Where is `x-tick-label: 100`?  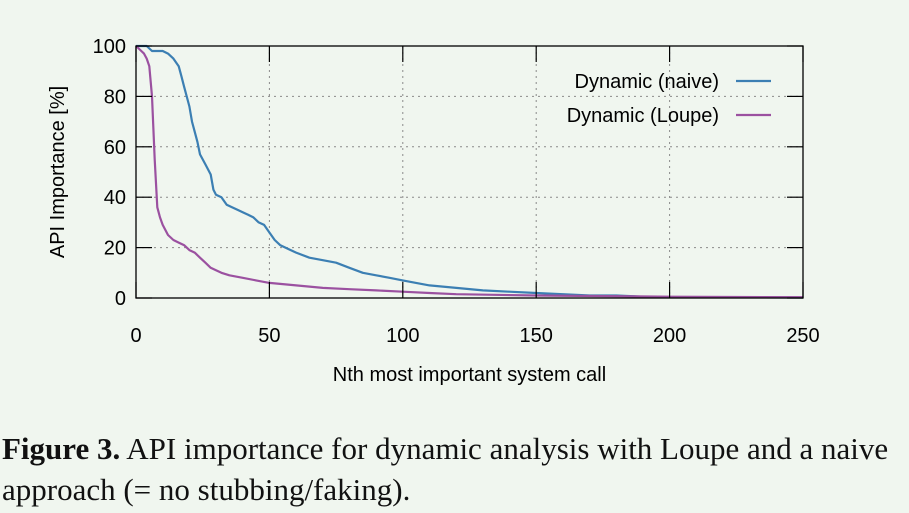 x-tick-label: 100 is located at coordinates (402, 336).